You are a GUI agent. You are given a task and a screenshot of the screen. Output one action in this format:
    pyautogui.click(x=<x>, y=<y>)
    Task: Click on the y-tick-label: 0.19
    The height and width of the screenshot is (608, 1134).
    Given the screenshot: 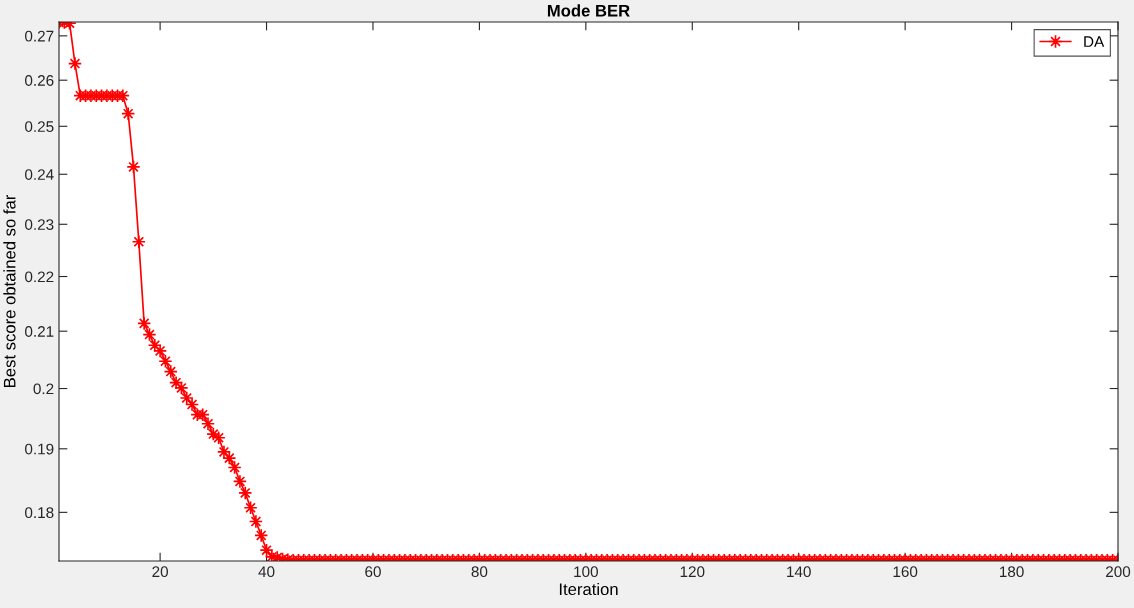 What is the action you would take?
    pyautogui.click(x=39, y=449)
    